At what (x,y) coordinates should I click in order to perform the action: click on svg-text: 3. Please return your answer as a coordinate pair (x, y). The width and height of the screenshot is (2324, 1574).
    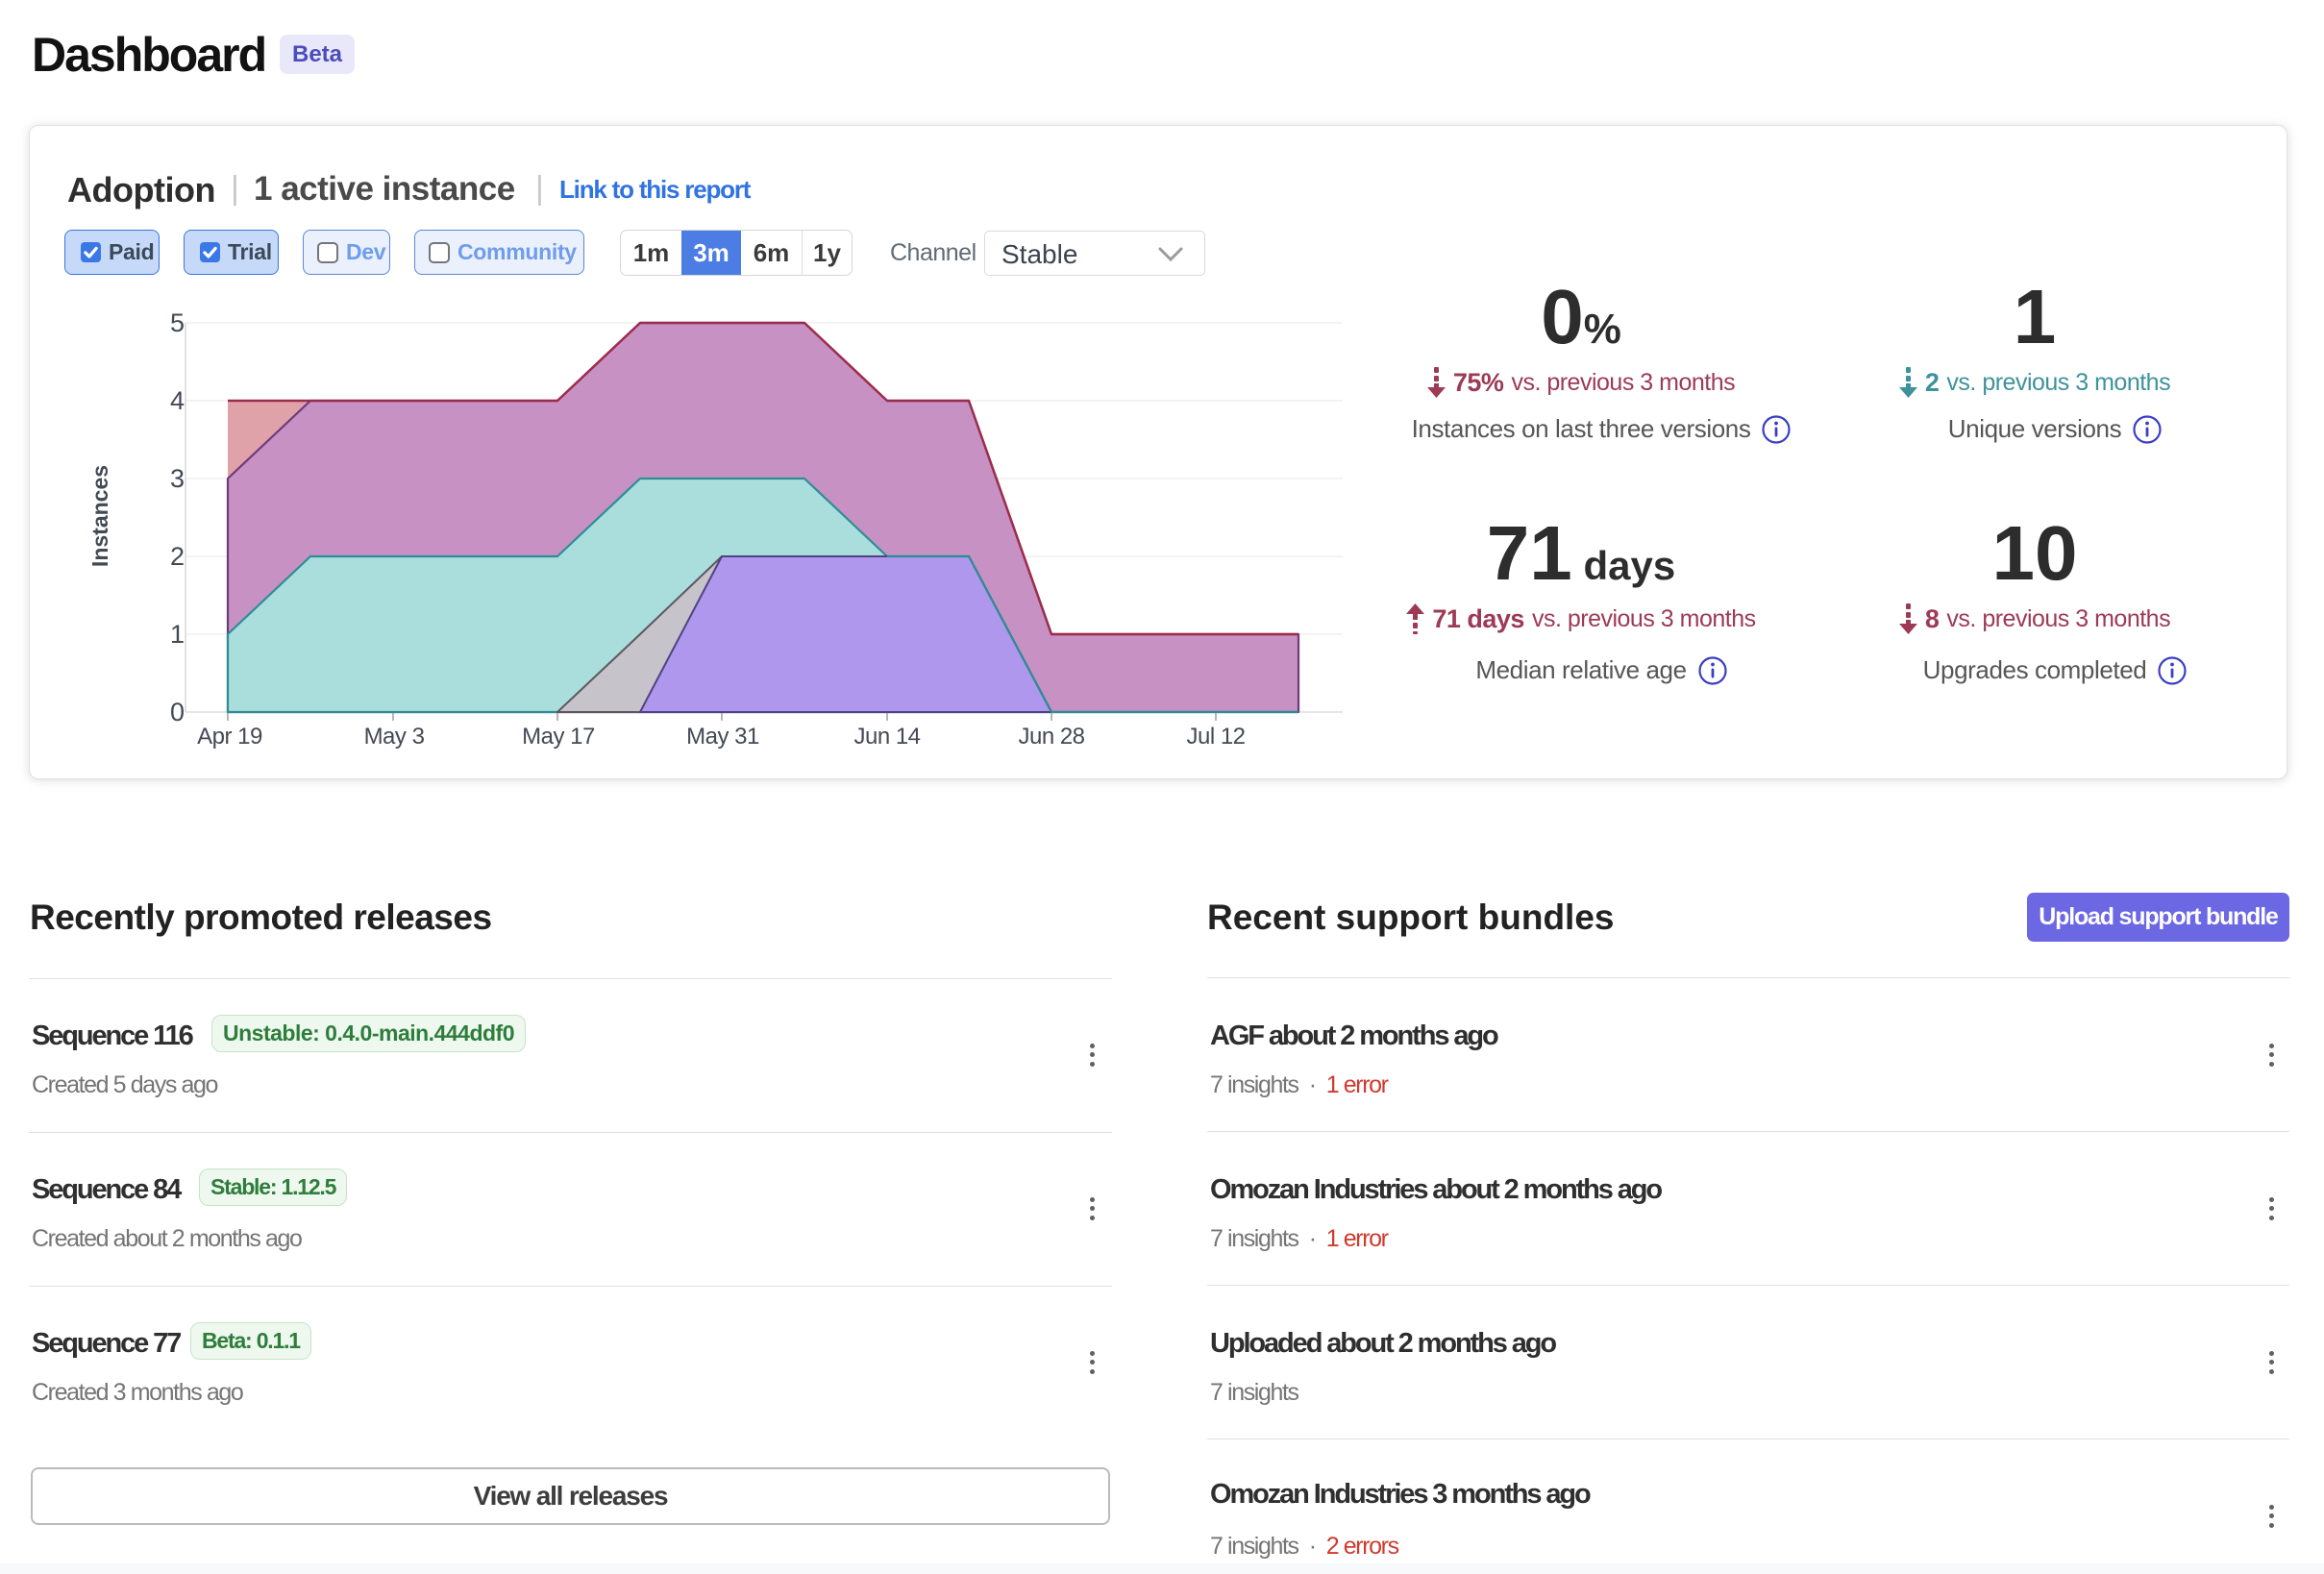
    Looking at the image, I should click on (177, 478).